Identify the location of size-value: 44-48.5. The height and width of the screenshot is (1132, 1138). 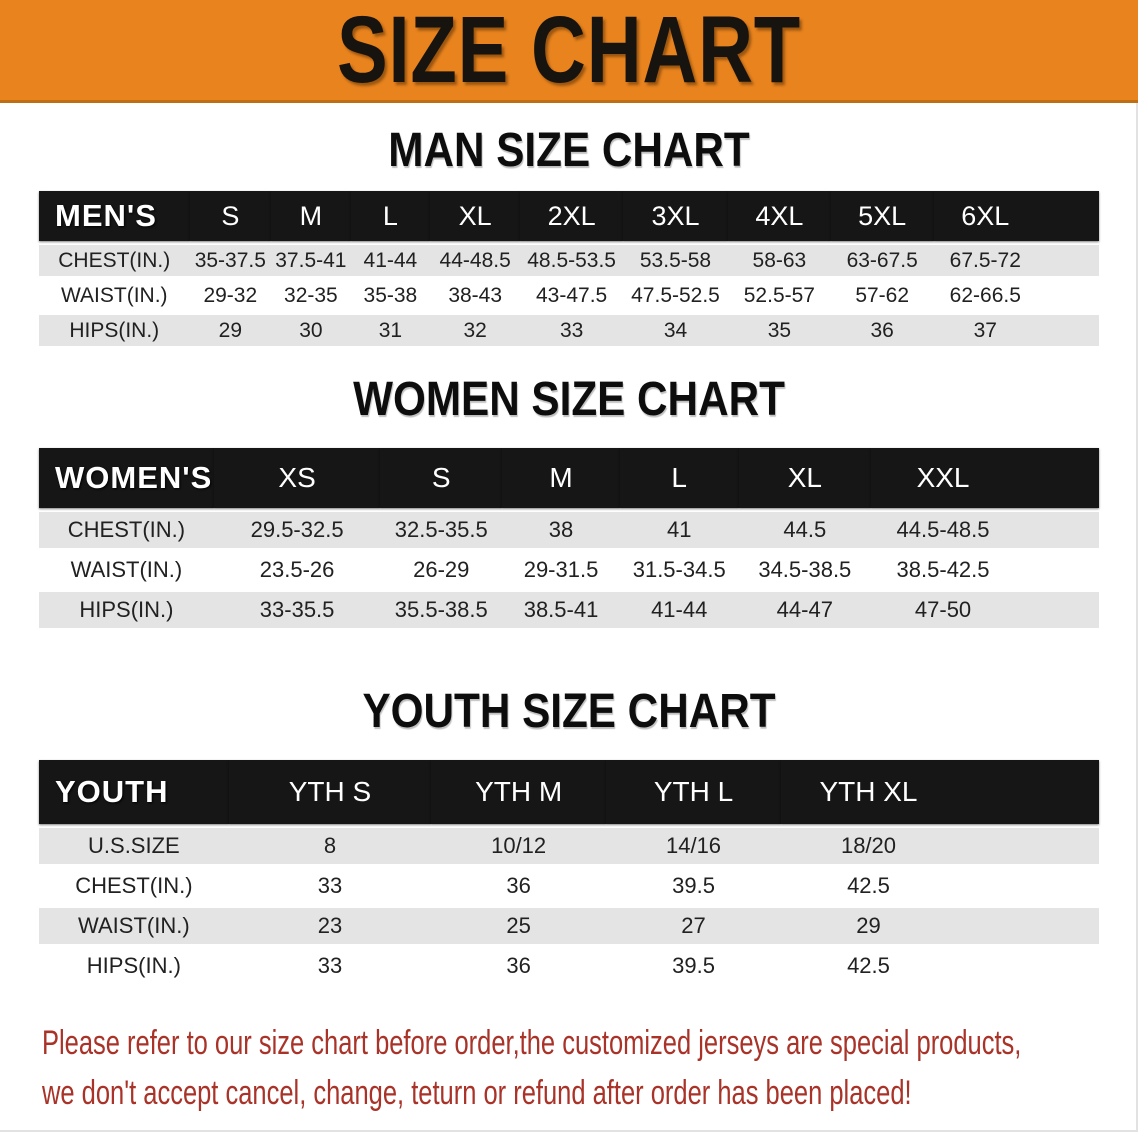
(475, 260).